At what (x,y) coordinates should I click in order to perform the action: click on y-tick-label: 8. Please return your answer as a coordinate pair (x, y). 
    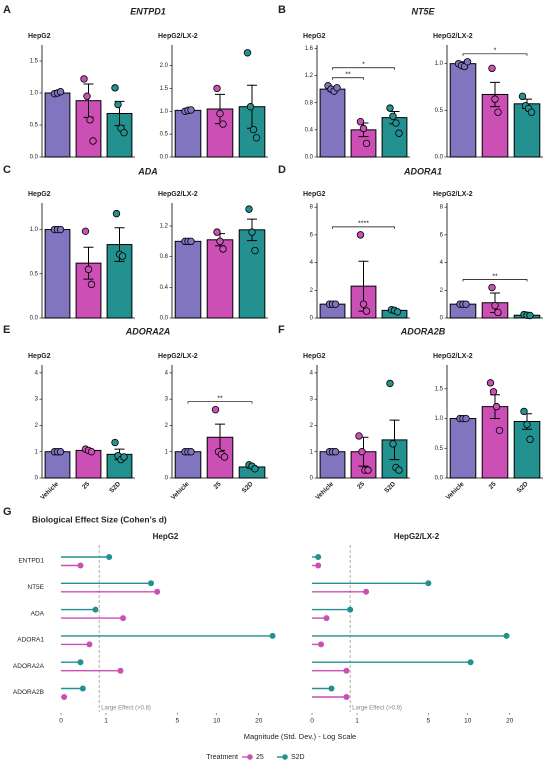
    Looking at the image, I should click on (312, 208).